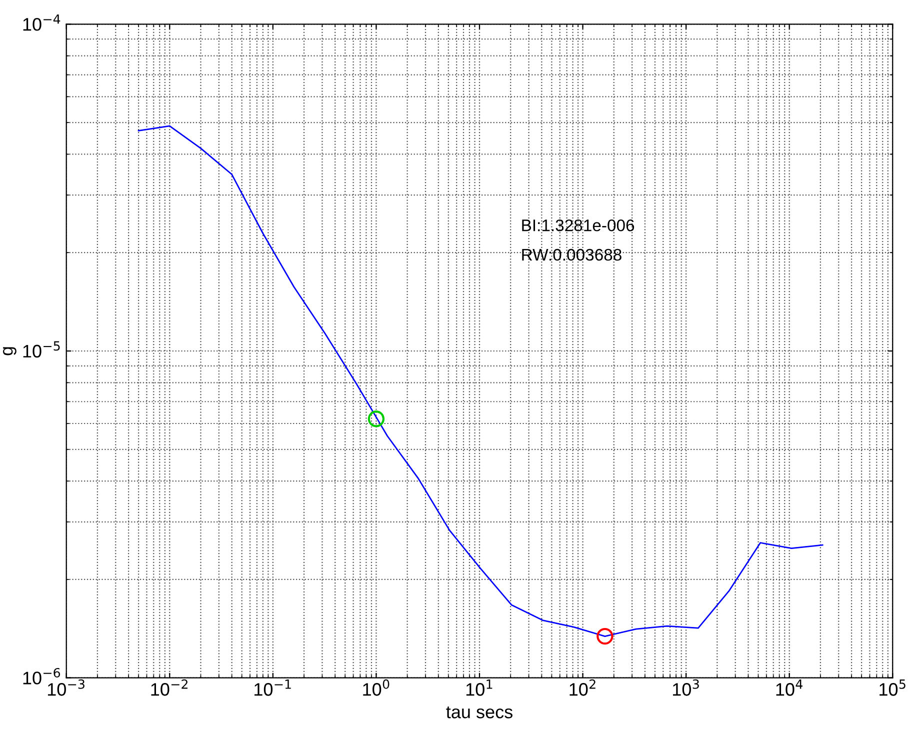 This screenshot has width=909, height=732. What do you see at coordinates (583, 687) in the screenshot?
I see `x-tick-label: 10$^{2}$` at bounding box center [583, 687].